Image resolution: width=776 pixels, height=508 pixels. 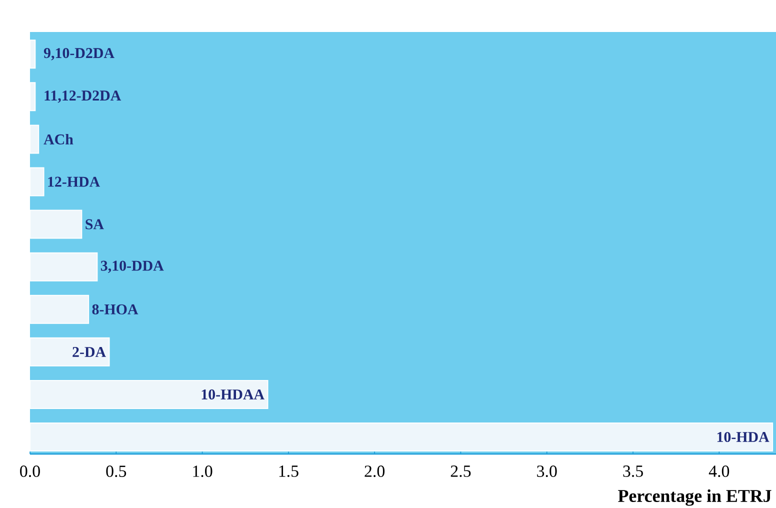 What do you see at coordinates (374, 472) in the screenshot?
I see `x-tick-label: 2.0` at bounding box center [374, 472].